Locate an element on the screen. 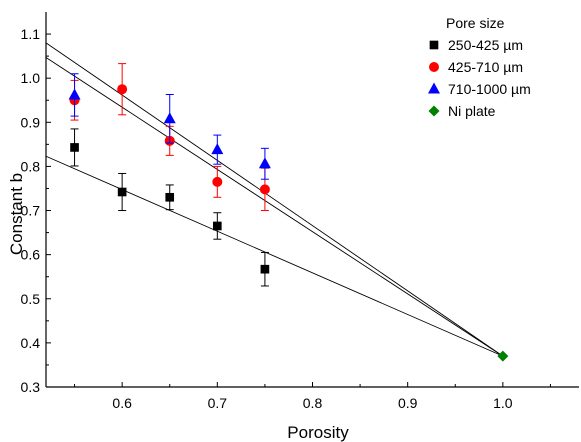  x-tick-label: 0.8 is located at coordinates (313, 403).